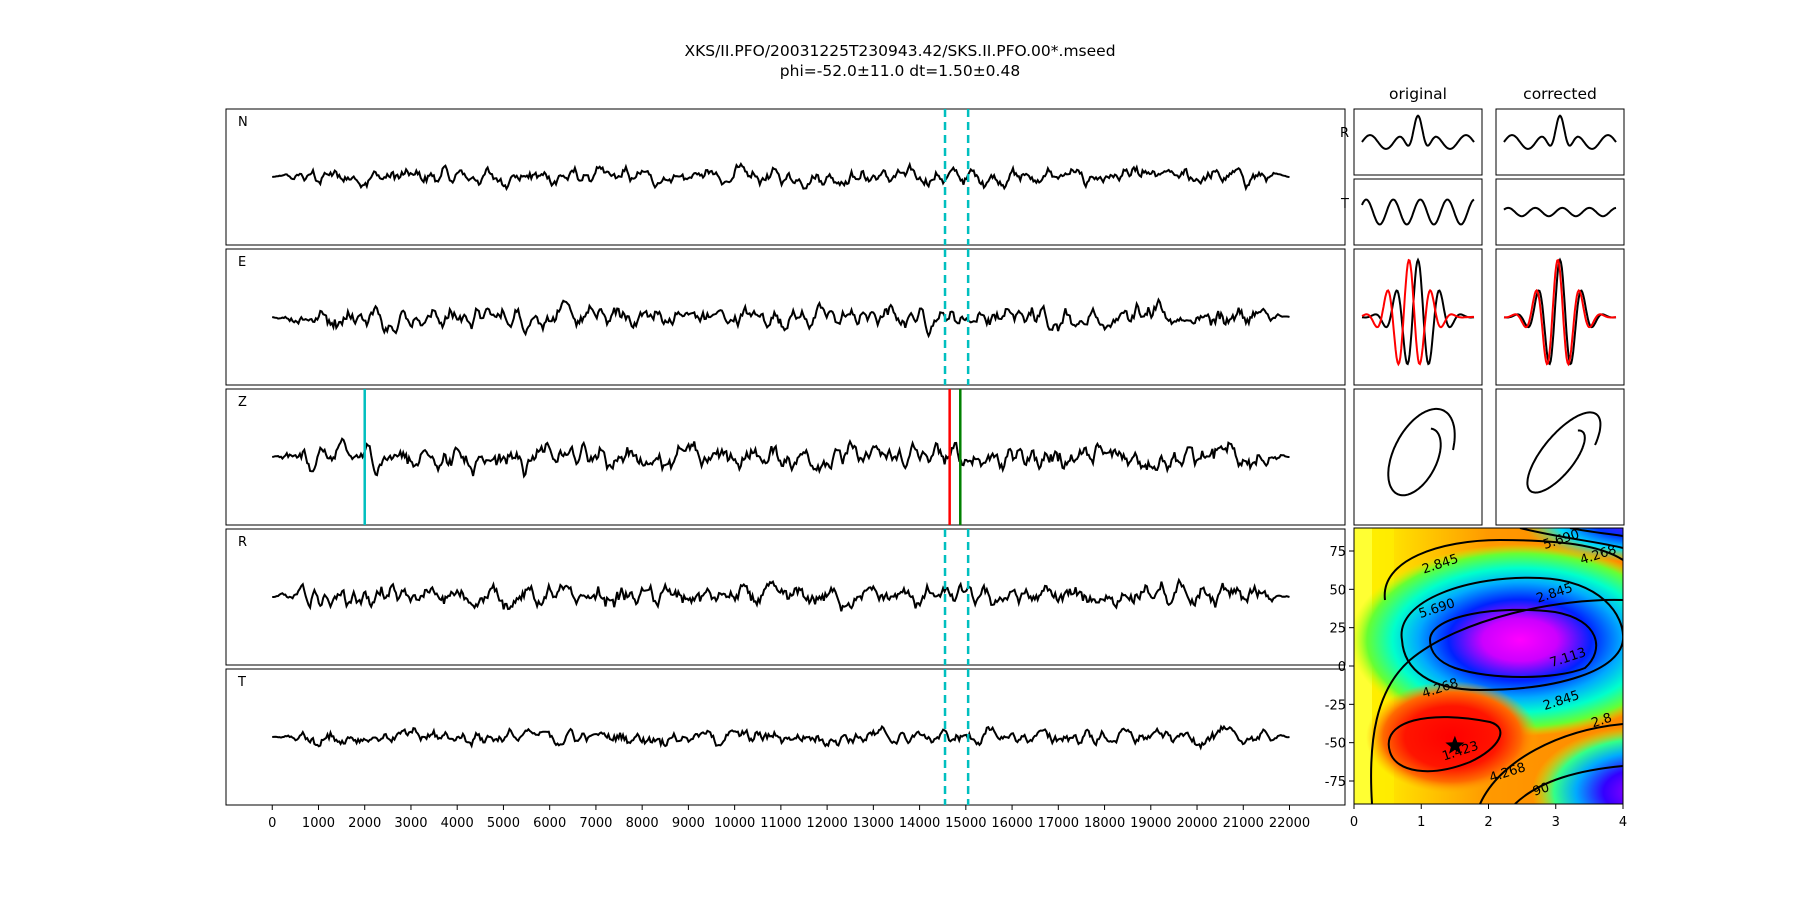 The height and width of the screenshot is (900, 1800). What do you see at coordinates (243, 122) in the screenshot?
I see `trace-label: N` at bounding box center [243, 122].